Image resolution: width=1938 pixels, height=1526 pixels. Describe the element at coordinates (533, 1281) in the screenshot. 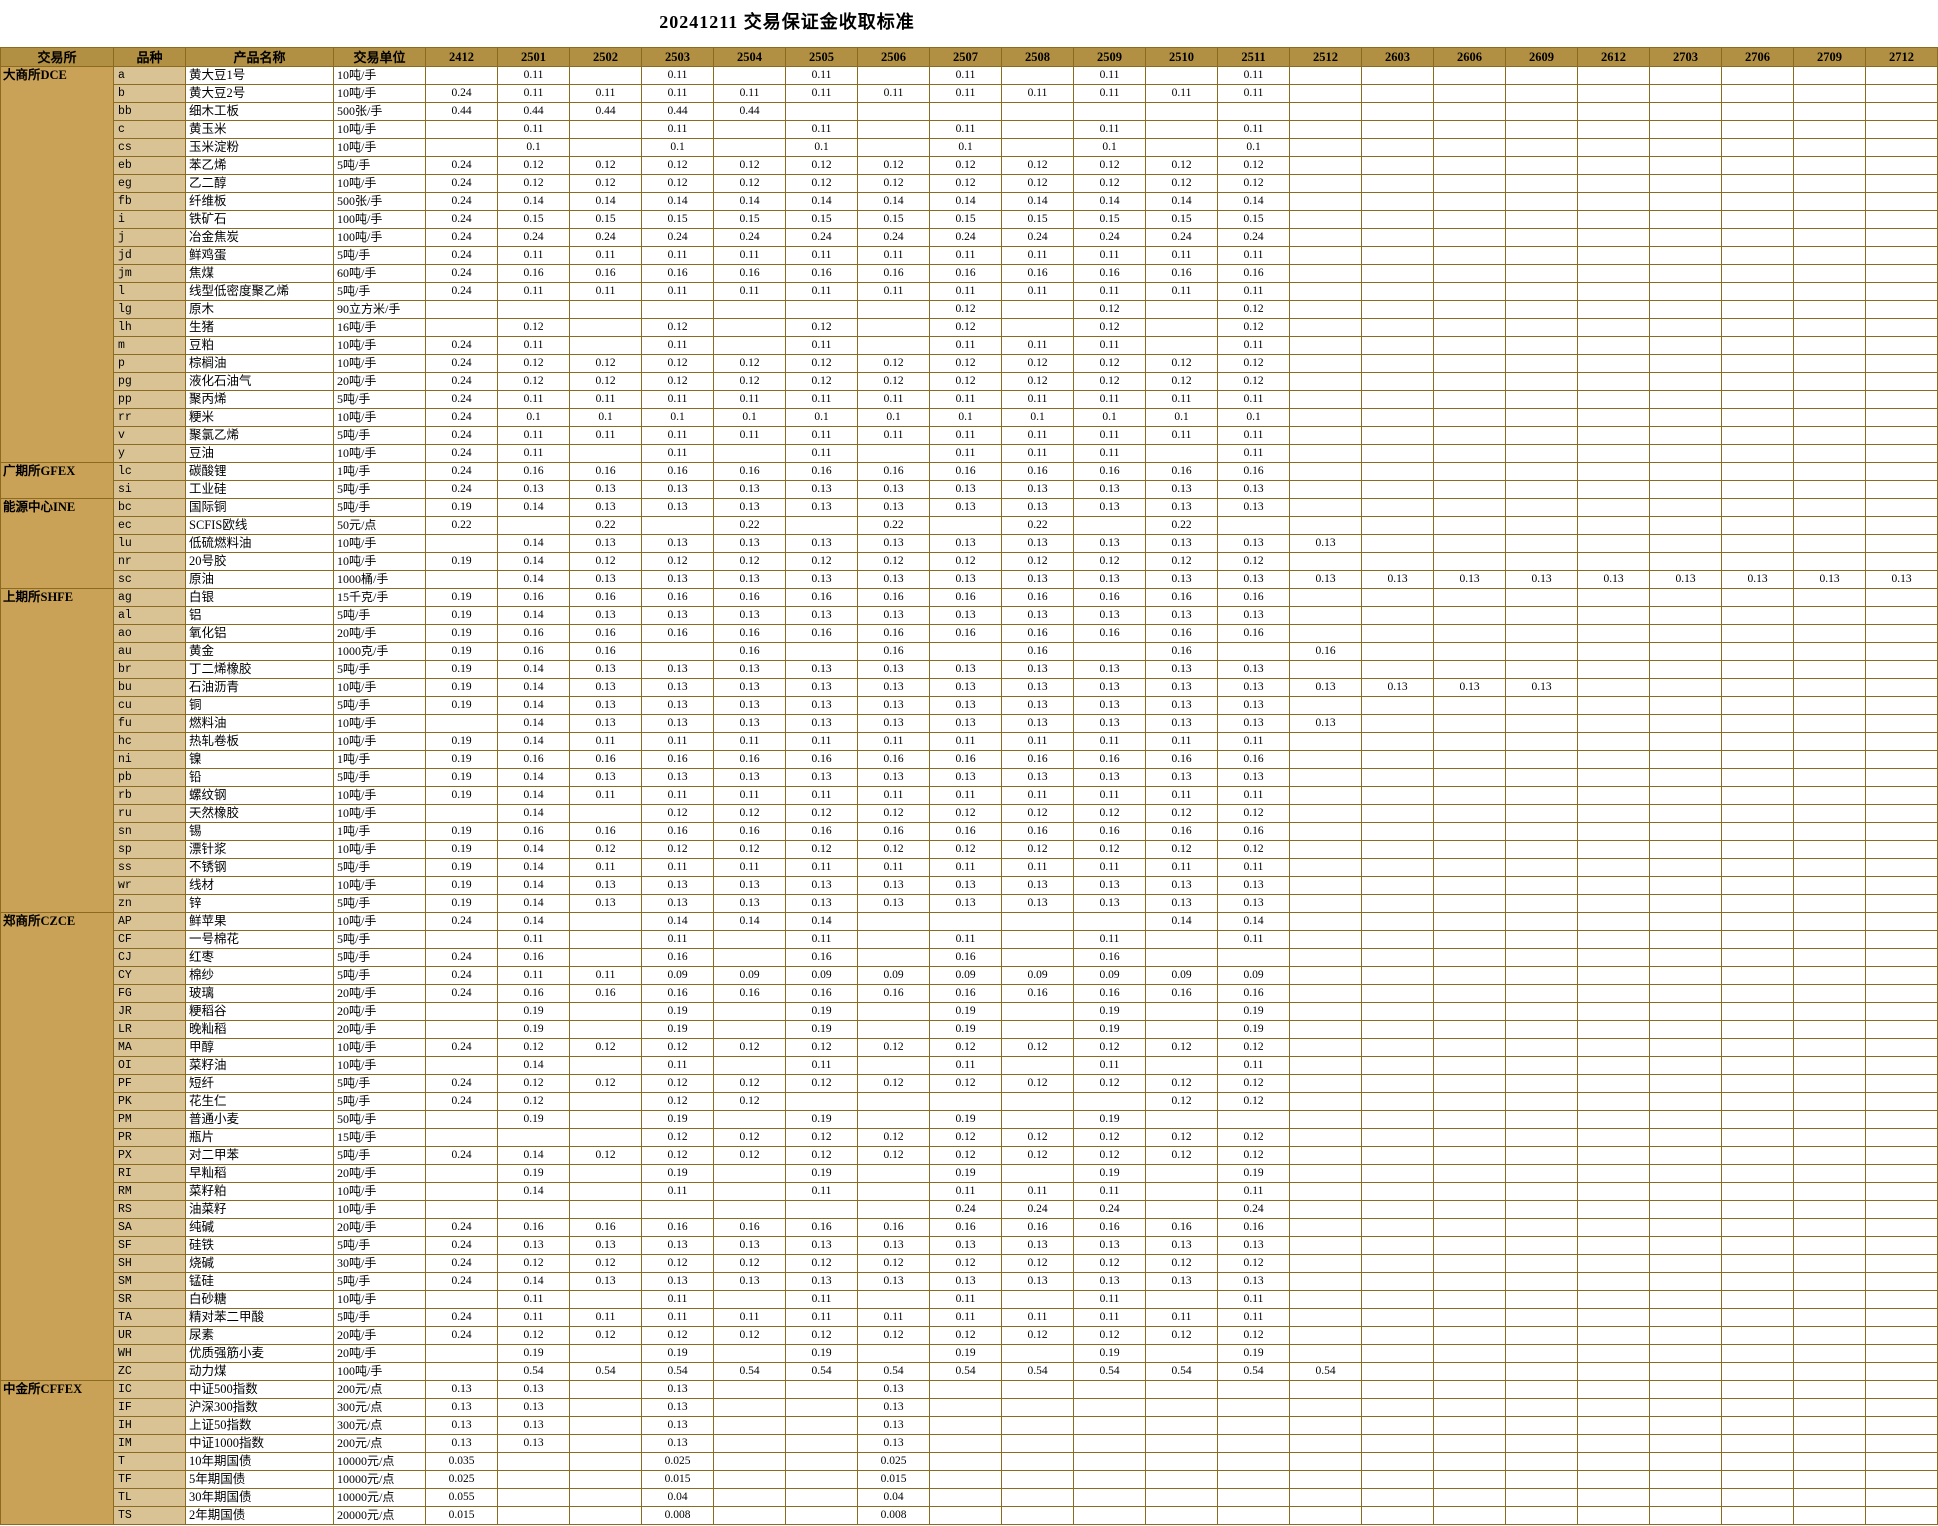

I see `margin-value-cell: 0.14` at that location.